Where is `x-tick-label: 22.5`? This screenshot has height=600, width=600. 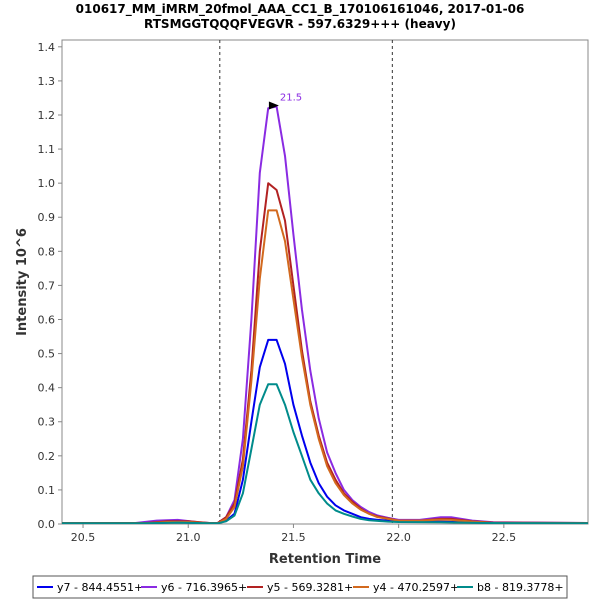 x-tick-label: 22.5 is located at coordinates (504, 537).